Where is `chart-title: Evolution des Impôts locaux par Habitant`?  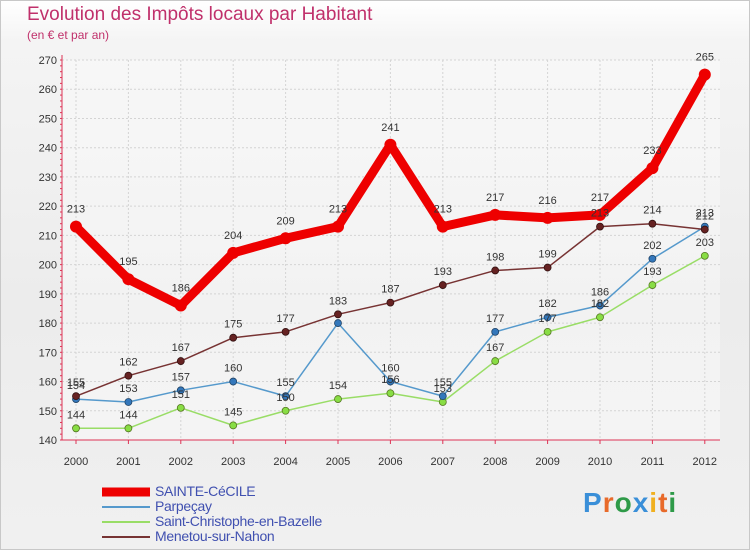 chart-title: Evolution des Impôts locaux par Habitant is located at coordinates (200, 14).